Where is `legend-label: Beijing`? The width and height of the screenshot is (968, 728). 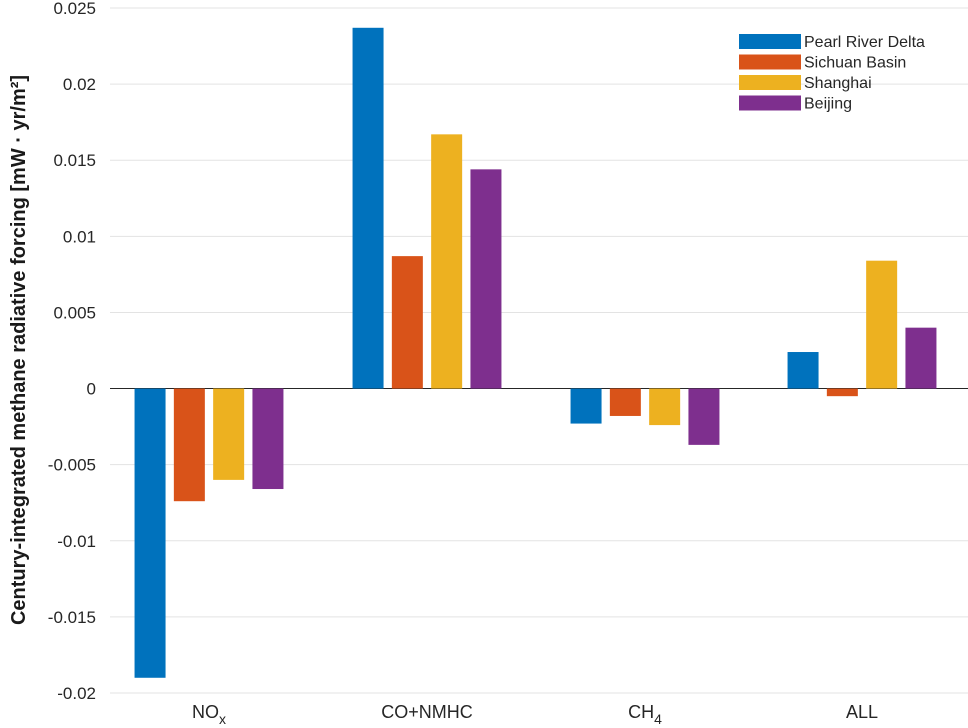
legend-label: Beijing is located at coordinates (828, 104).